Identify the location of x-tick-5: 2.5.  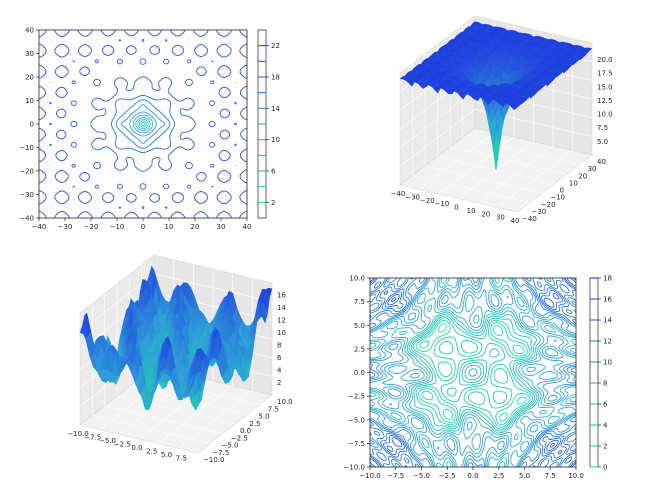
(498, 473).